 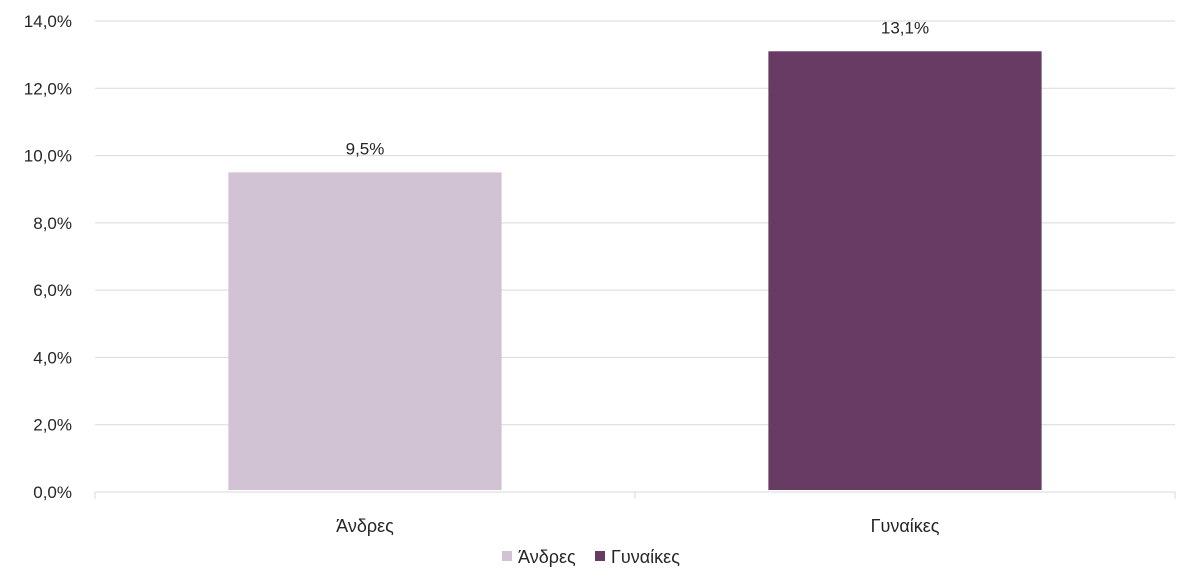 I want to click on legend-item: Άνδρες, so click(x=539, y=557).